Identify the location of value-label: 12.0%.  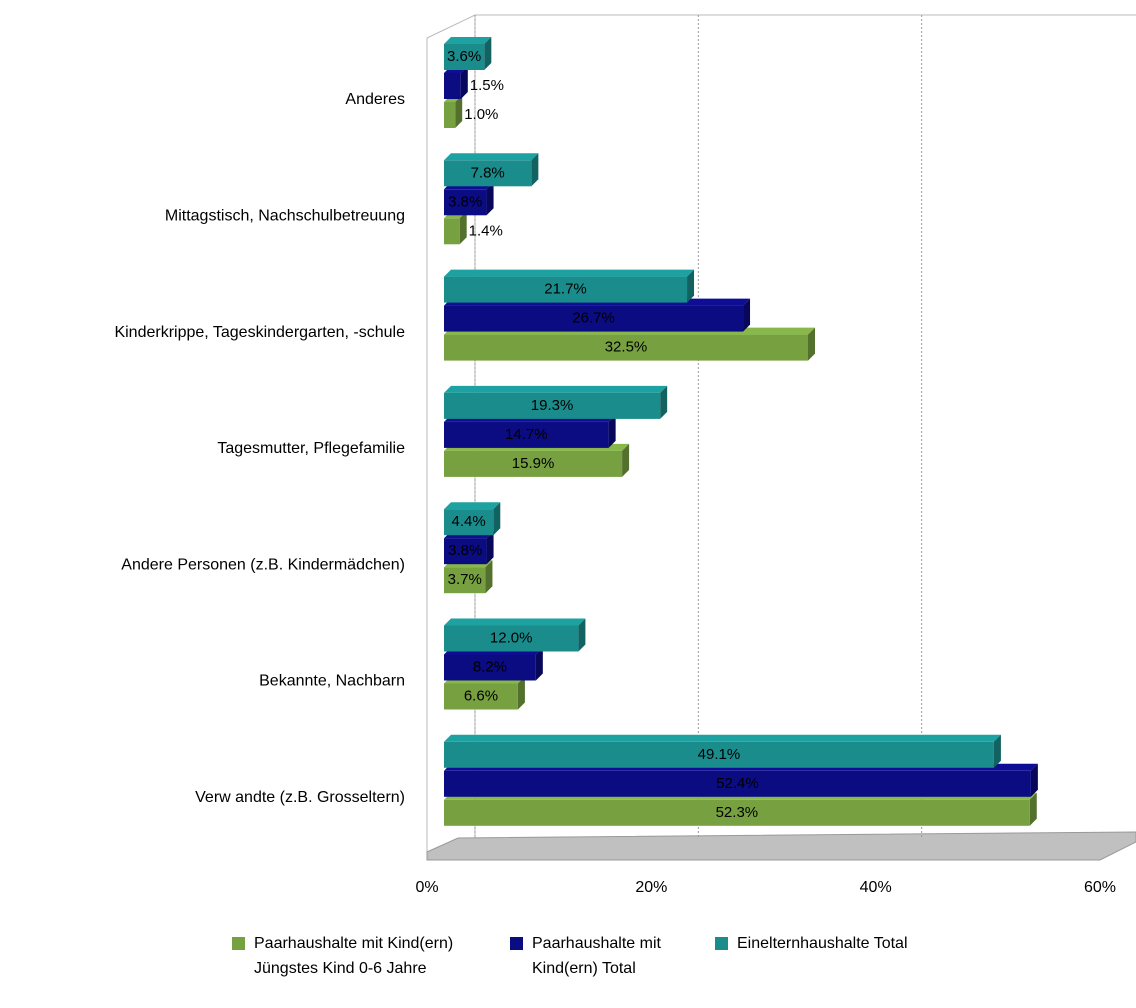
(511, 637).